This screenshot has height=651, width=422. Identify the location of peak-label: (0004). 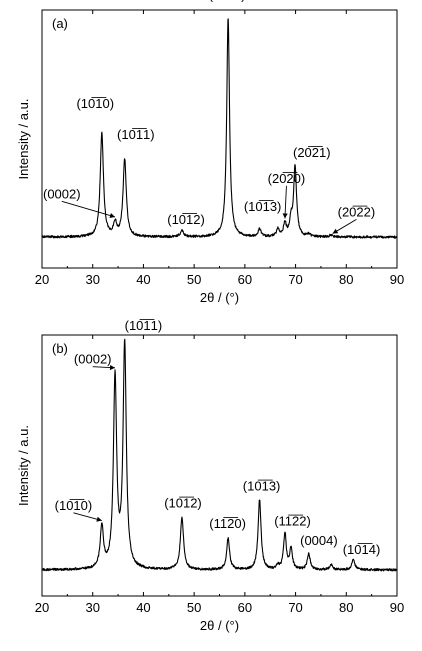
(319, 540).